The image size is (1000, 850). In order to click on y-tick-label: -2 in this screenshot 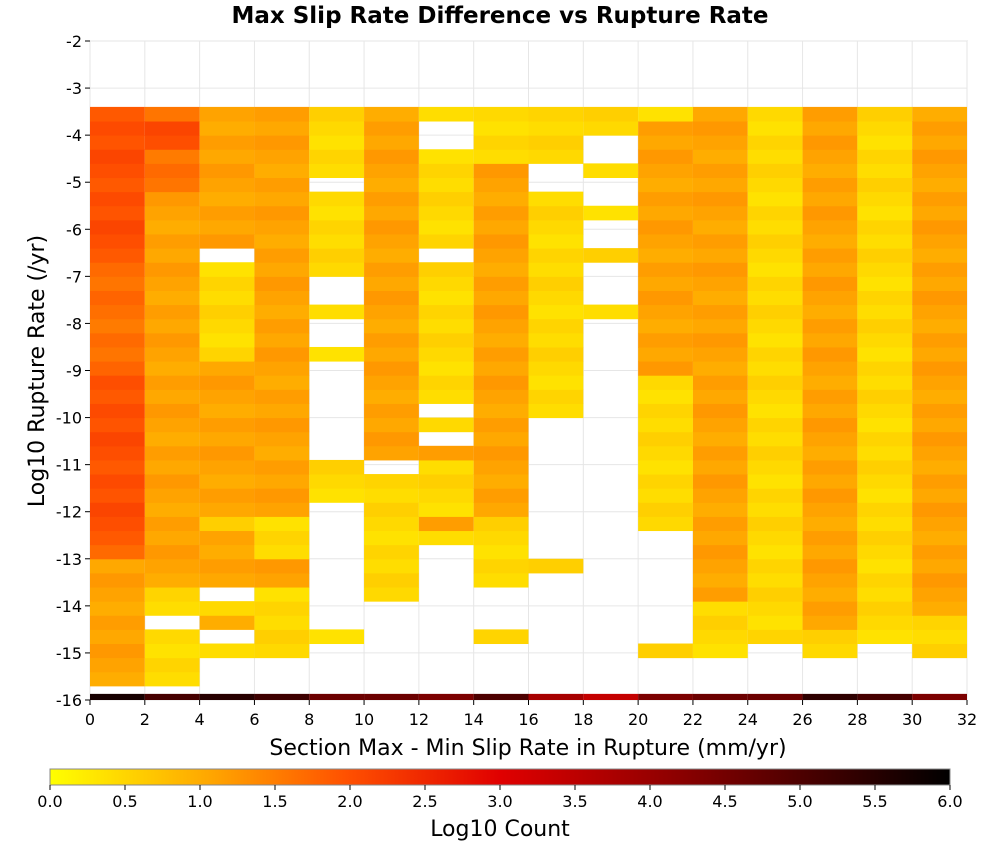, I will do `click(74, 41)`.